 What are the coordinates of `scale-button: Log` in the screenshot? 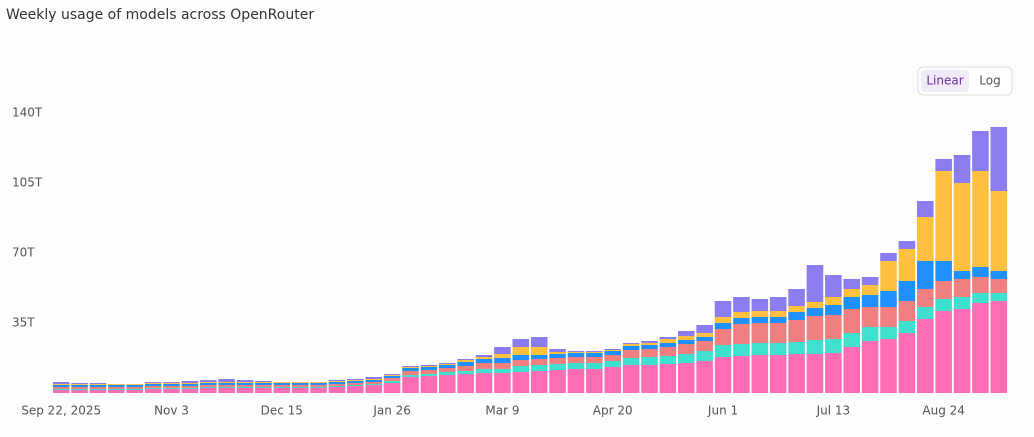 It's located at (989, 81).